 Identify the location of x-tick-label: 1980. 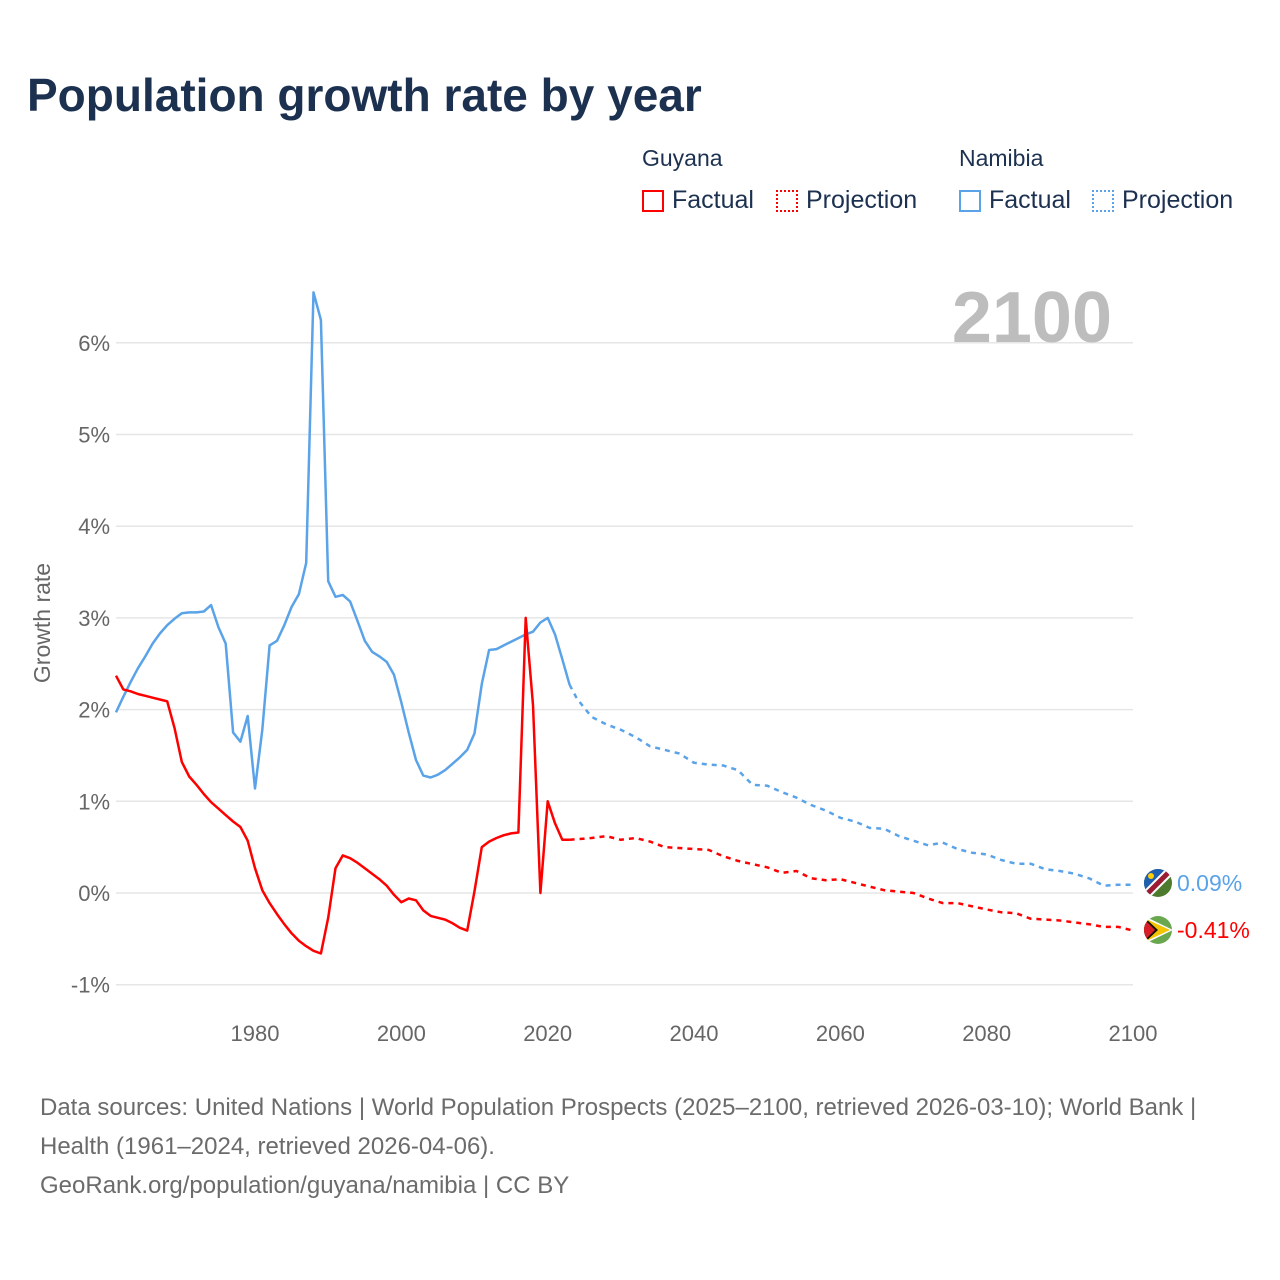
(255, 1033).